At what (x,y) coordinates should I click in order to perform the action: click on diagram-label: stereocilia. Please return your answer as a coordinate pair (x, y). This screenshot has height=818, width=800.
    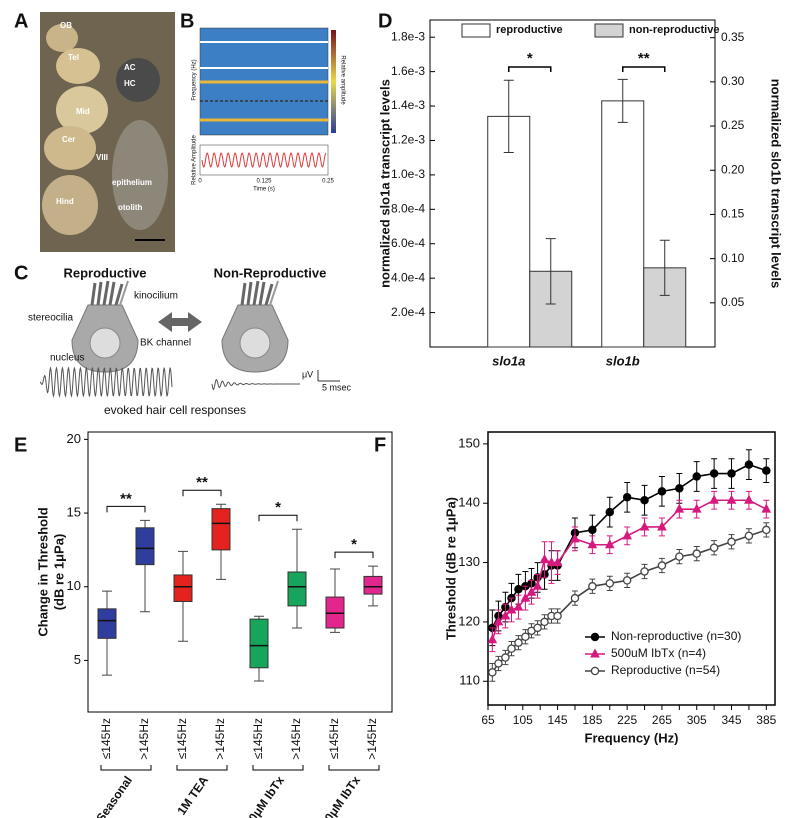
    Looking at the image, I should click on (50, 318).